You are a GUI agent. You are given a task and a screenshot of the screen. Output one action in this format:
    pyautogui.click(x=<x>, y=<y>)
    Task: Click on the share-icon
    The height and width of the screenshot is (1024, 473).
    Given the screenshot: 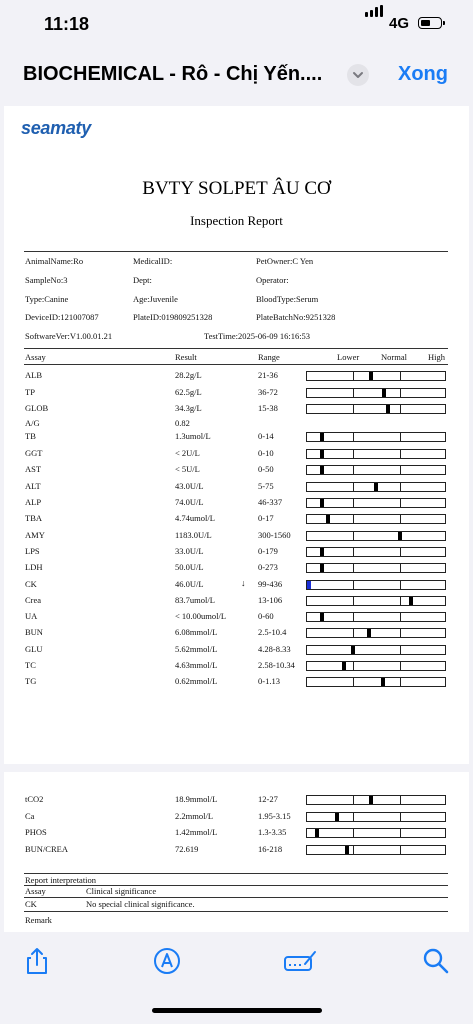 What is the action you would take?
    pyautogui.click(x=37, y=961)
    